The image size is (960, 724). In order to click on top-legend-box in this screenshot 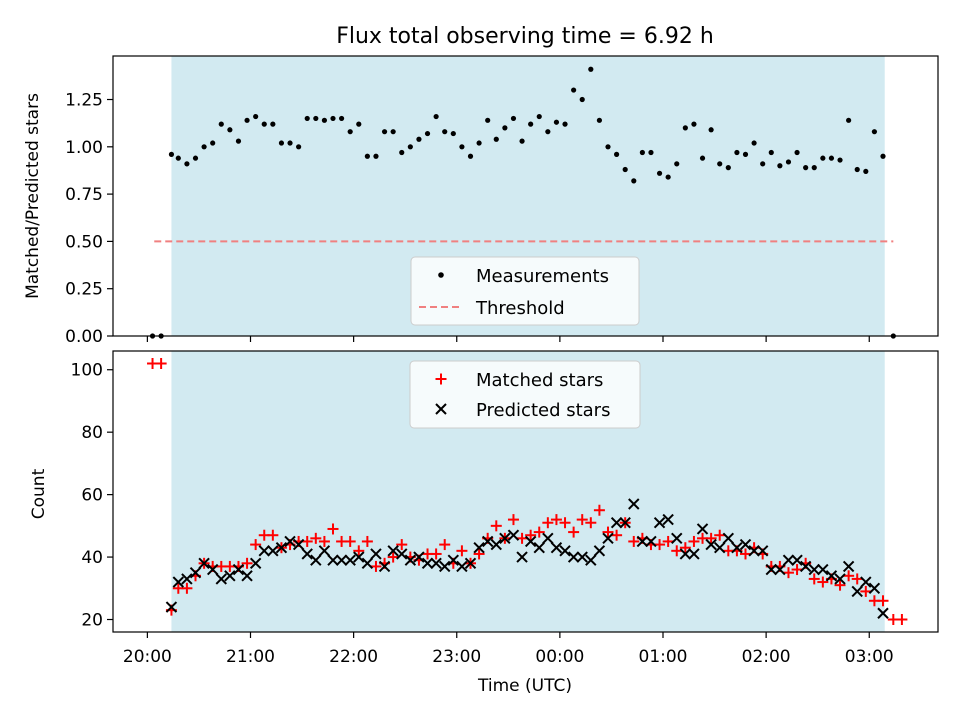, I will do `click(525, 291)`.